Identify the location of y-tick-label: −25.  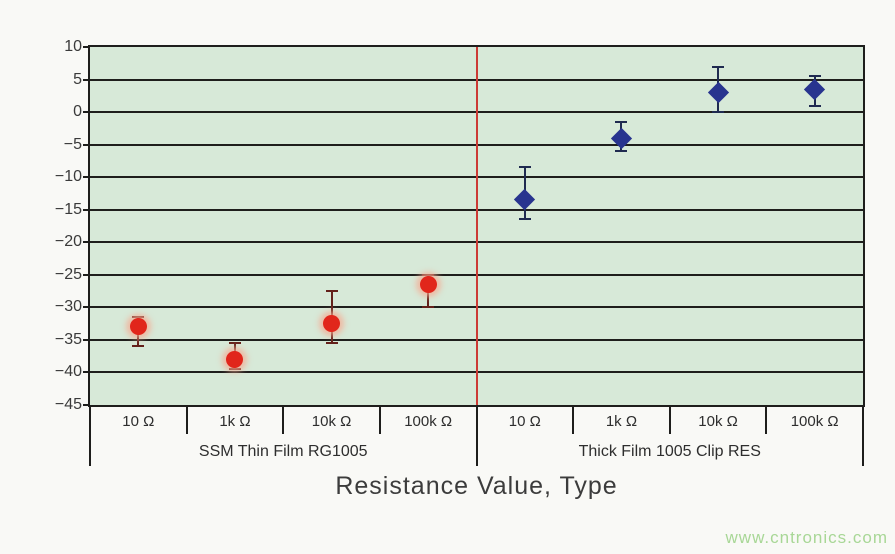
(68, 274).